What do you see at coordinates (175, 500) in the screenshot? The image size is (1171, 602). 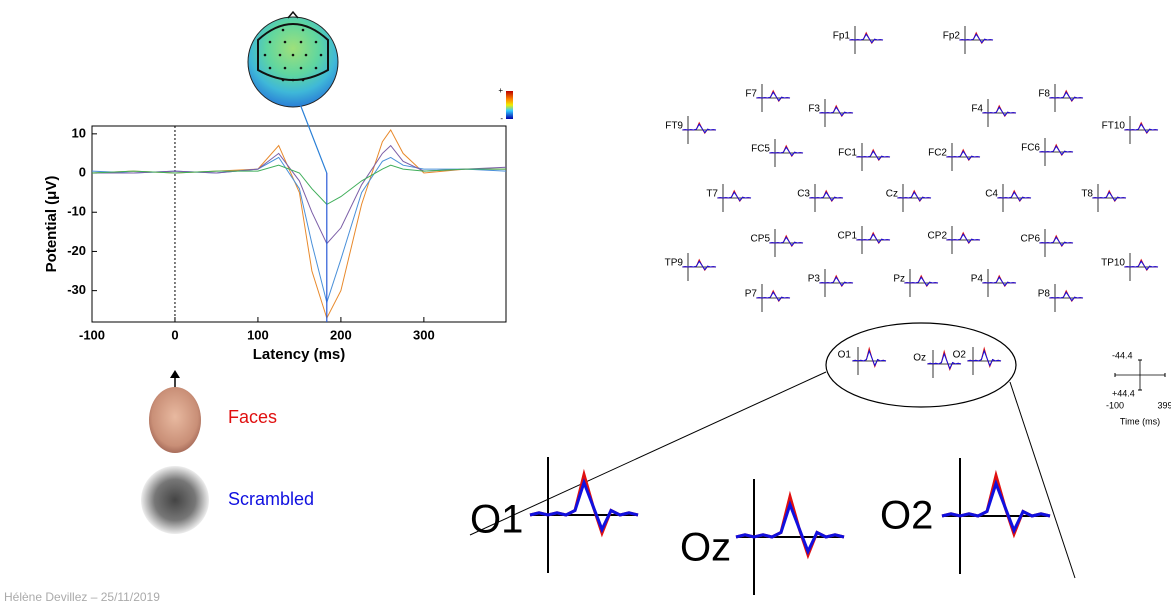 I see `scrambled-image` at bounding box center [175, 500].